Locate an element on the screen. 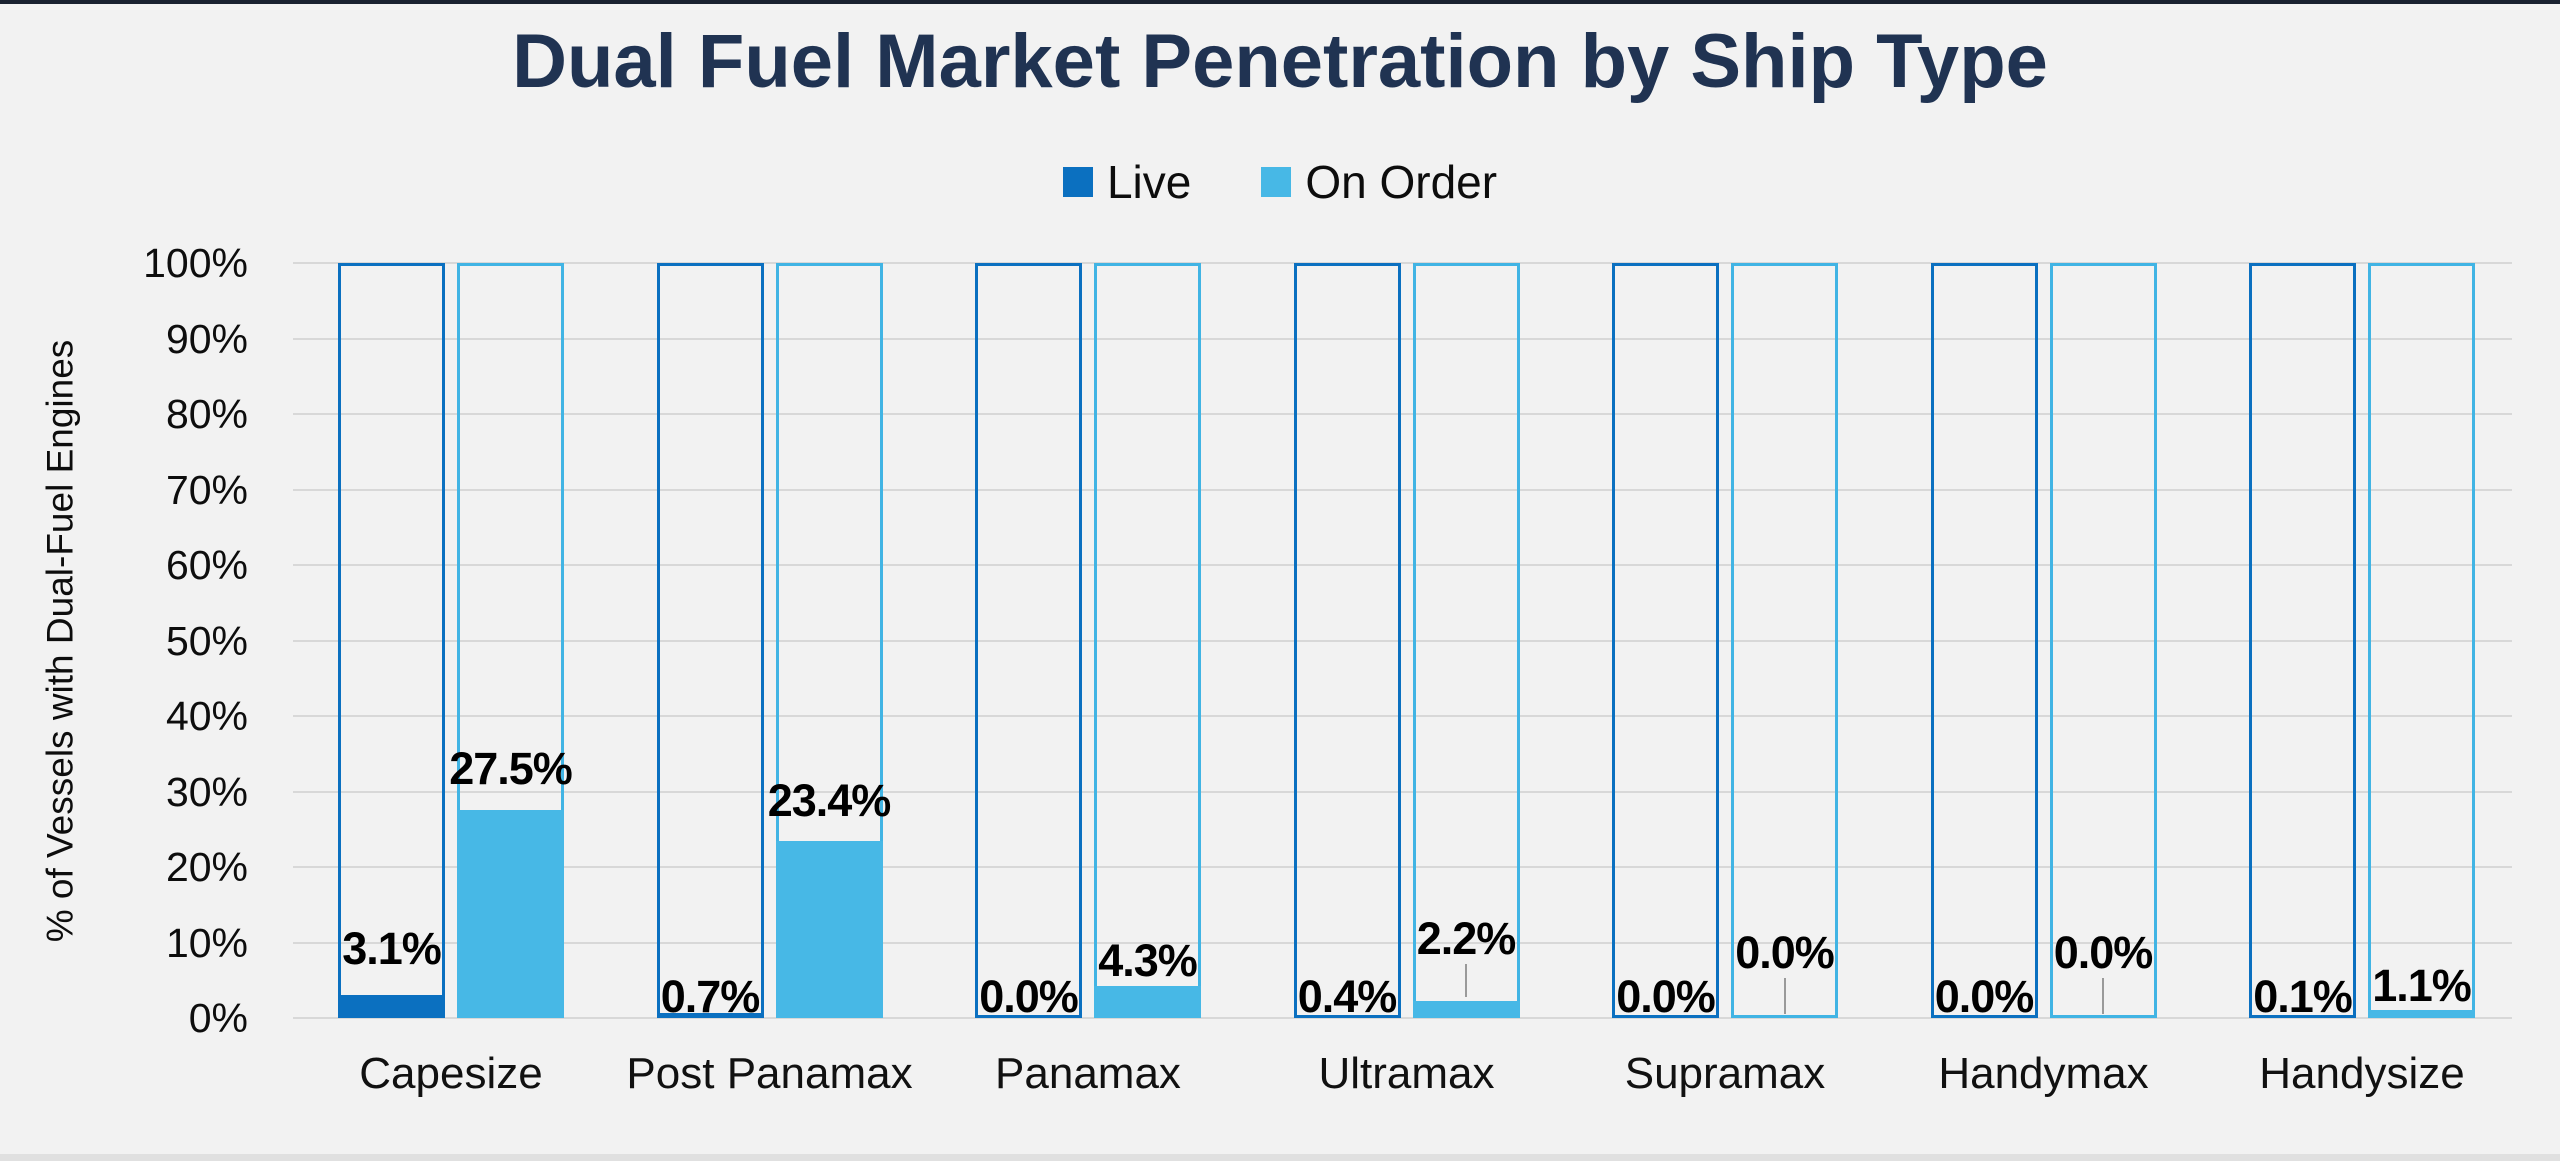  data-label-on-order-post-panamax: 23.4% is located at coordinates (829, 800).